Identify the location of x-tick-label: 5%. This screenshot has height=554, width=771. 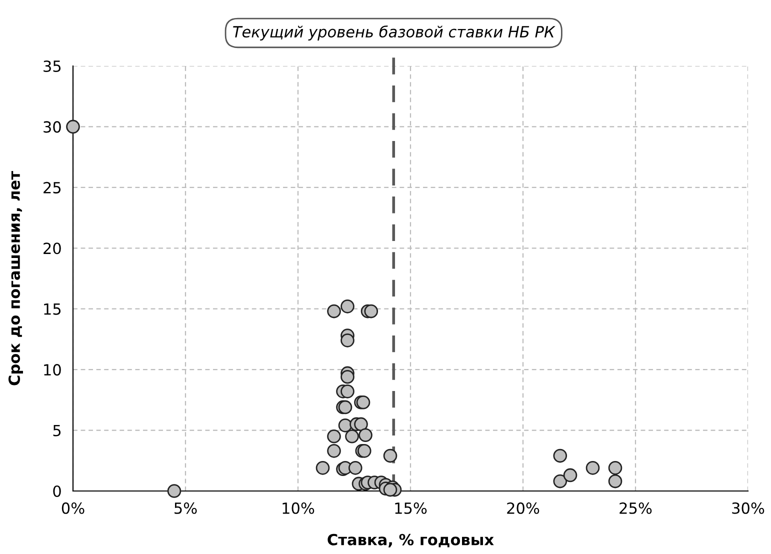
(185, 508).